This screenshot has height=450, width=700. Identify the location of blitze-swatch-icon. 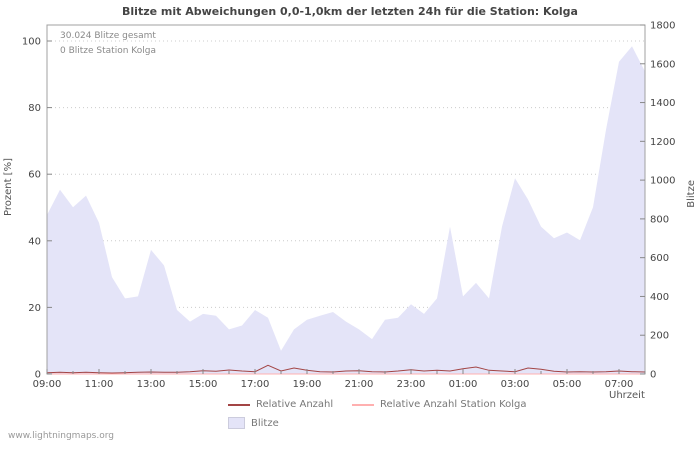
(236, 423).